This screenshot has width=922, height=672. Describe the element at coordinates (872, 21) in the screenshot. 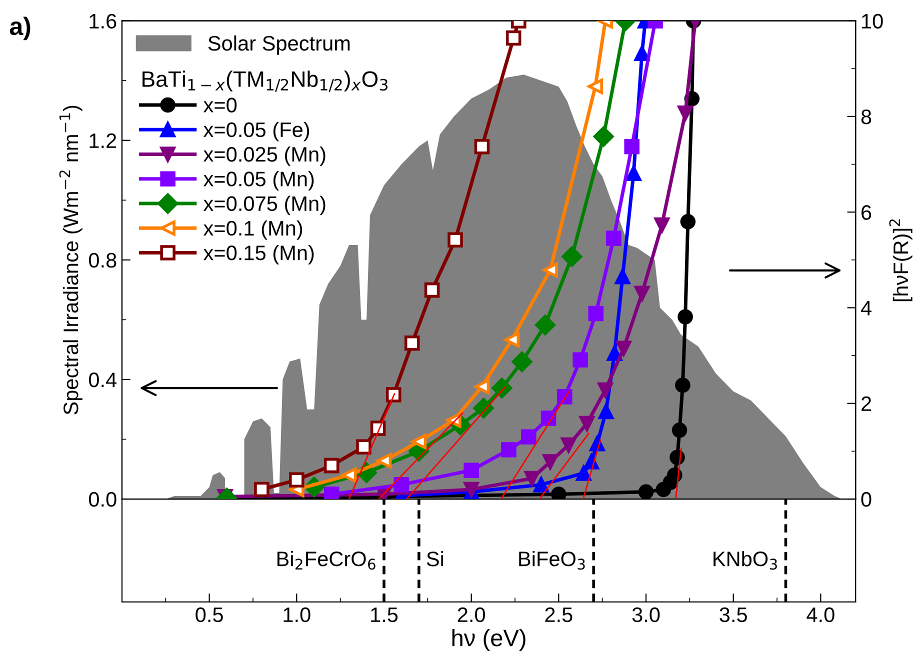

I see `y2-tick-label: 10` at that location.